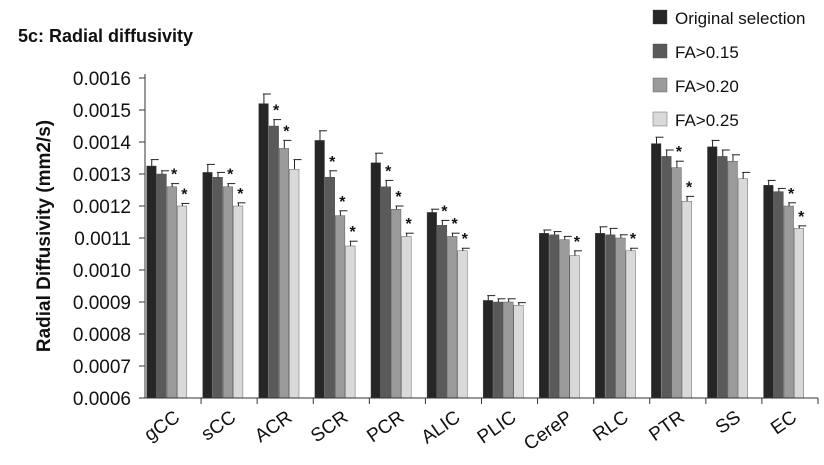 The width and height of the screenshot is (824, 465). Describe the element at coordinates (497, 427) in the screenshot. I see `x-tick-label: PLIC` at that location.